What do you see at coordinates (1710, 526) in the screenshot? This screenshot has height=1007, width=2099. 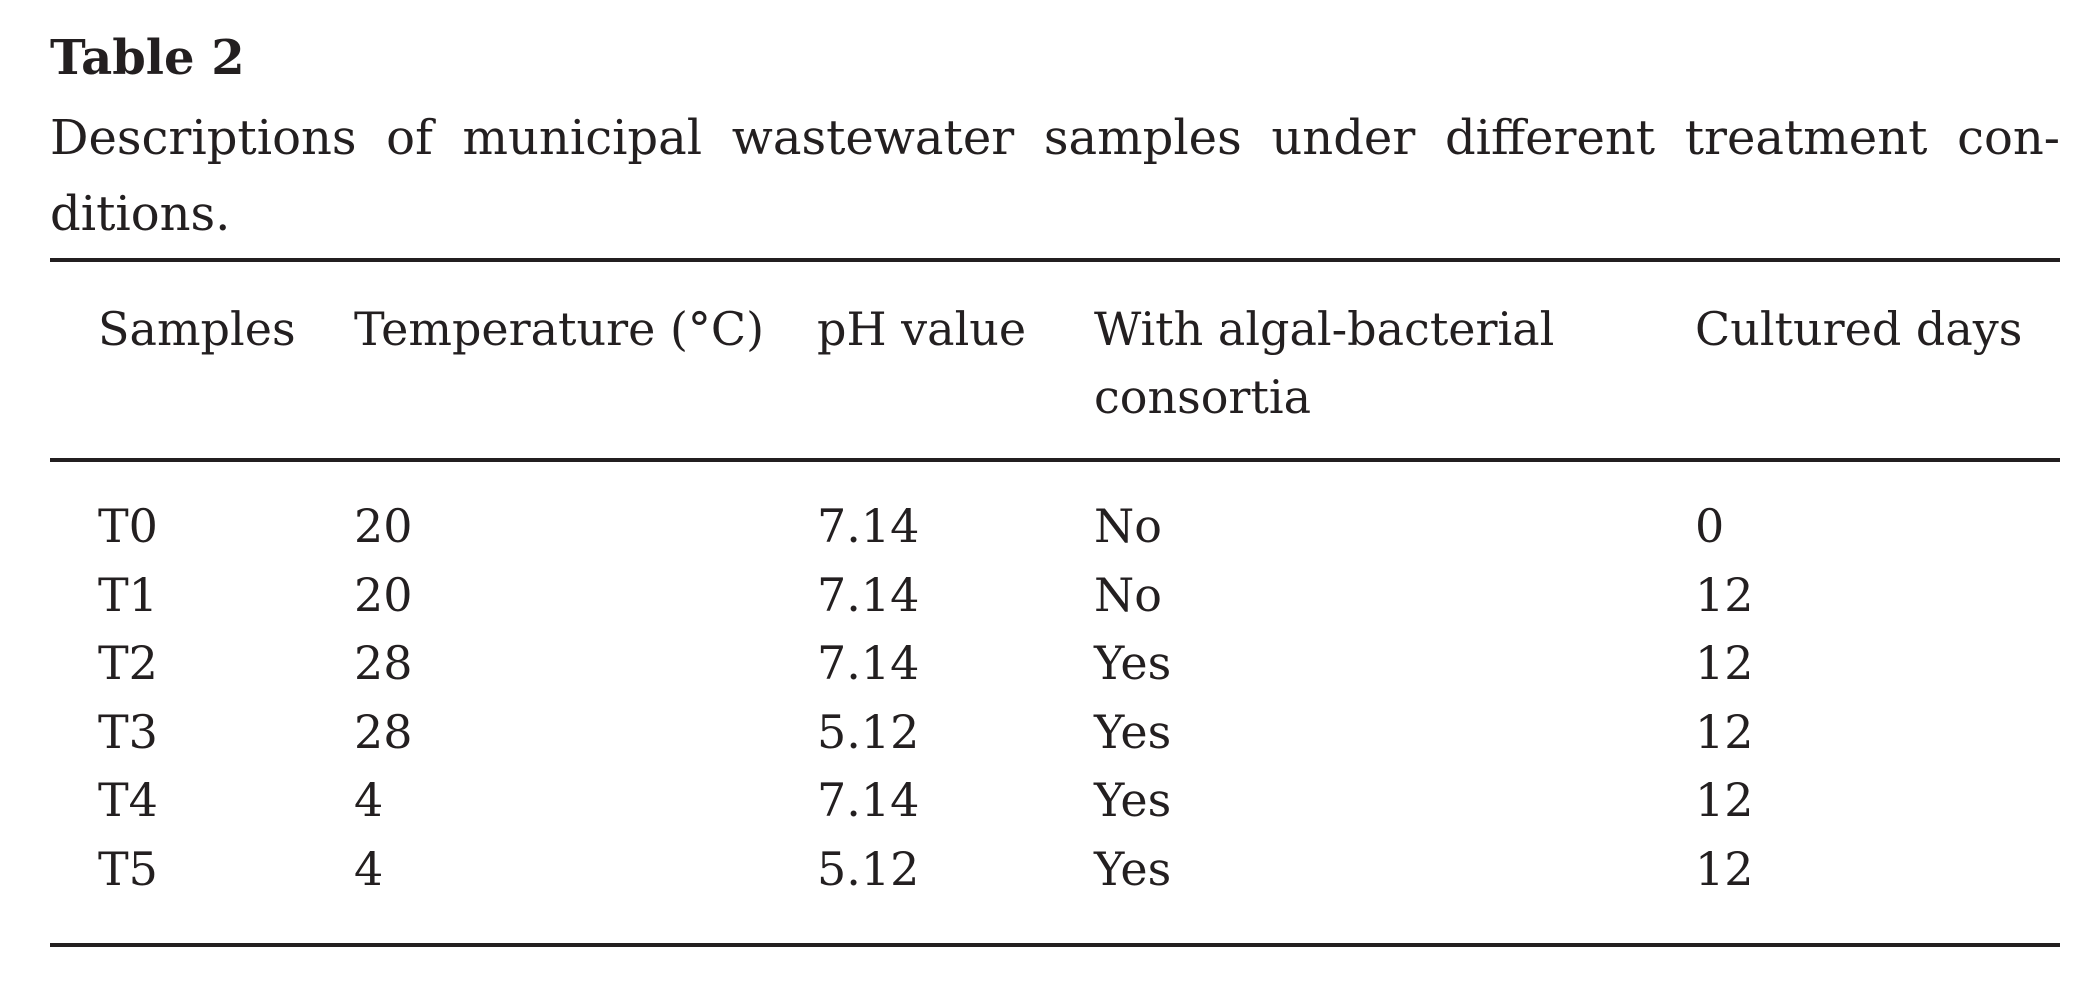 I see `cell-cultured-days: 0` at bounding box center [1710, 526].